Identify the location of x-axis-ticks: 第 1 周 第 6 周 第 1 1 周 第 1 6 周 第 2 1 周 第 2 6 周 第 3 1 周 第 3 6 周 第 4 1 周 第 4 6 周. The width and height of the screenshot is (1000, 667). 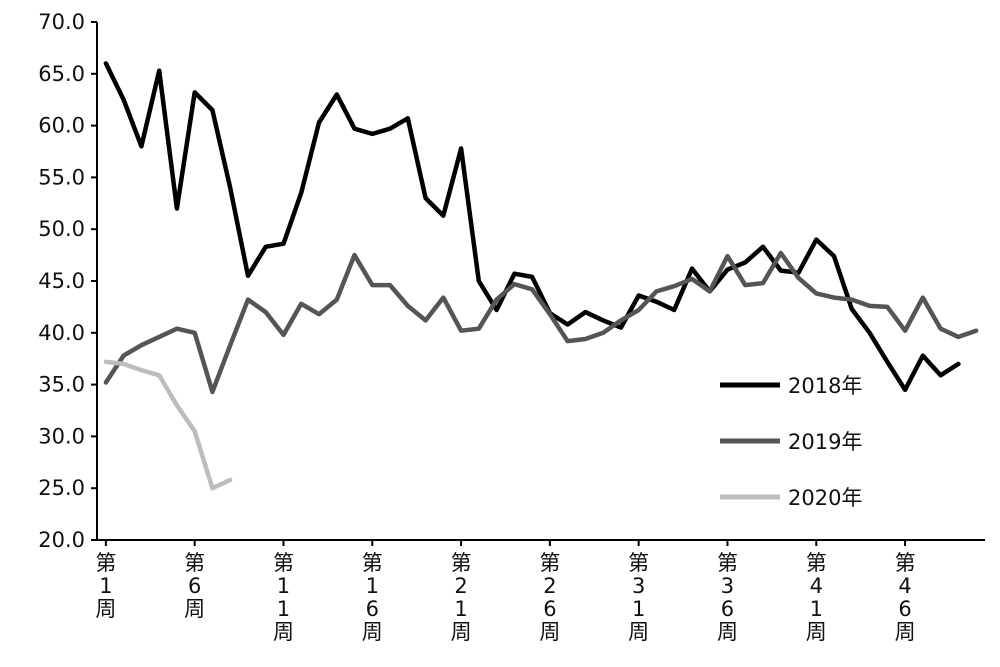
(505, 592).